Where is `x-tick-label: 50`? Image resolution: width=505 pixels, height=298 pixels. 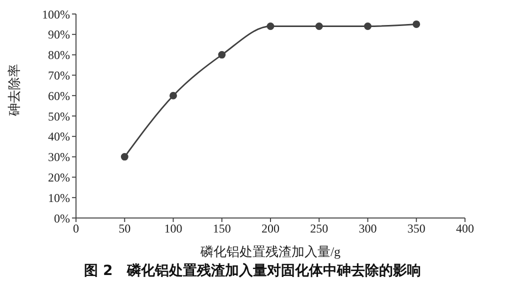 x-tick-label: 50 is located at coordinates (124, 229).